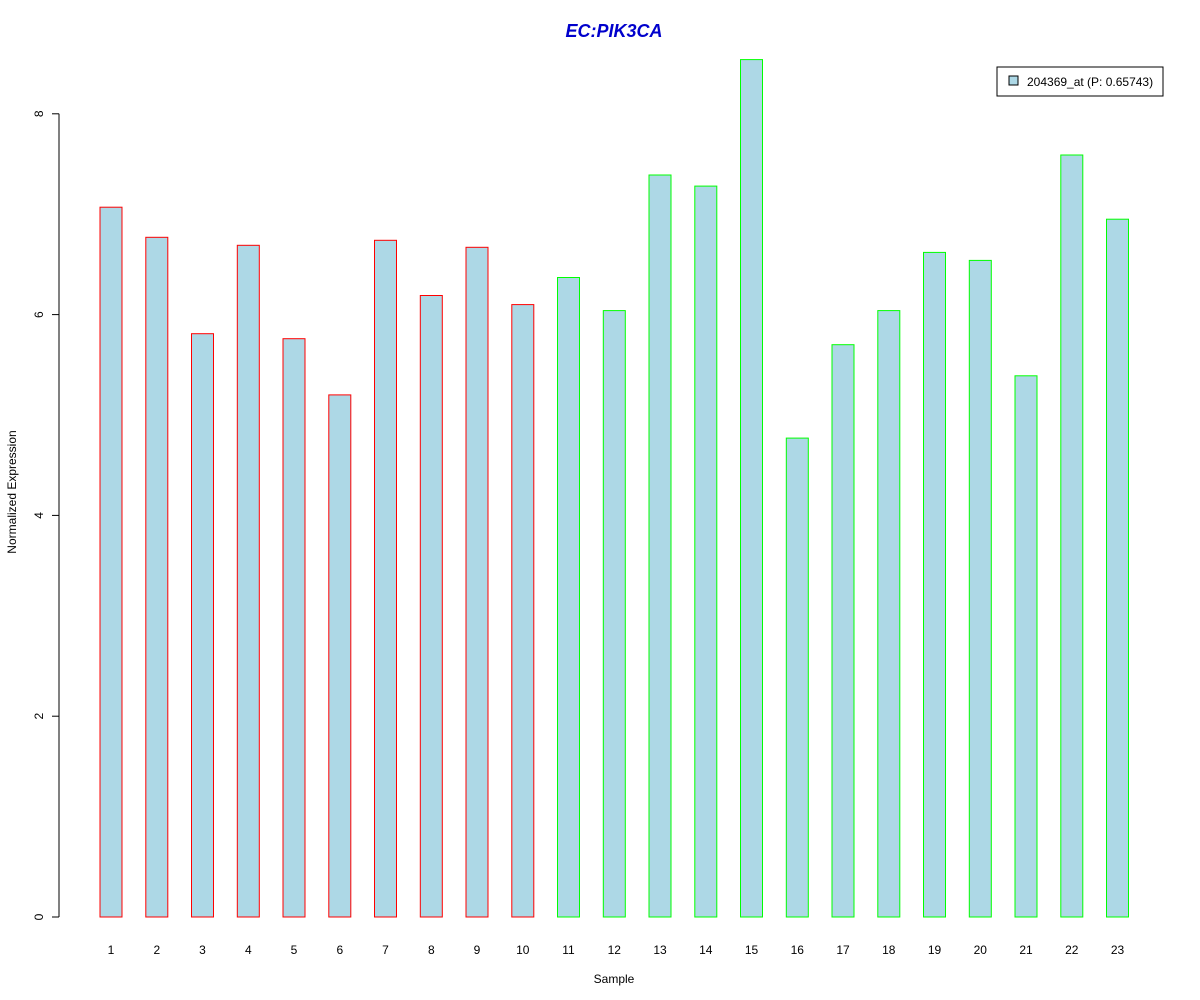 The width and height of the screenshot is (1200, 1000). Describe the element at coordinates (39, 916) in the screenshot. I see `y-tick-label: 0` at that location.